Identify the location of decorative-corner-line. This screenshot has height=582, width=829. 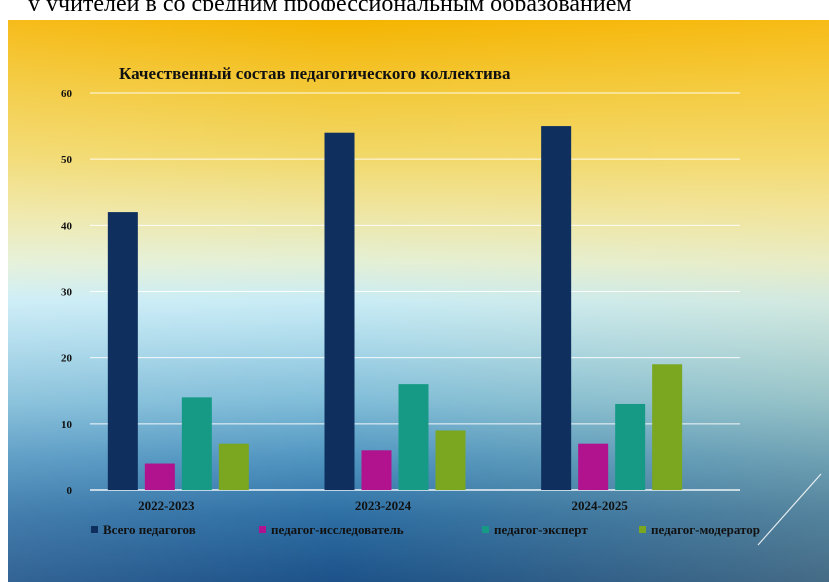
(789, 509).